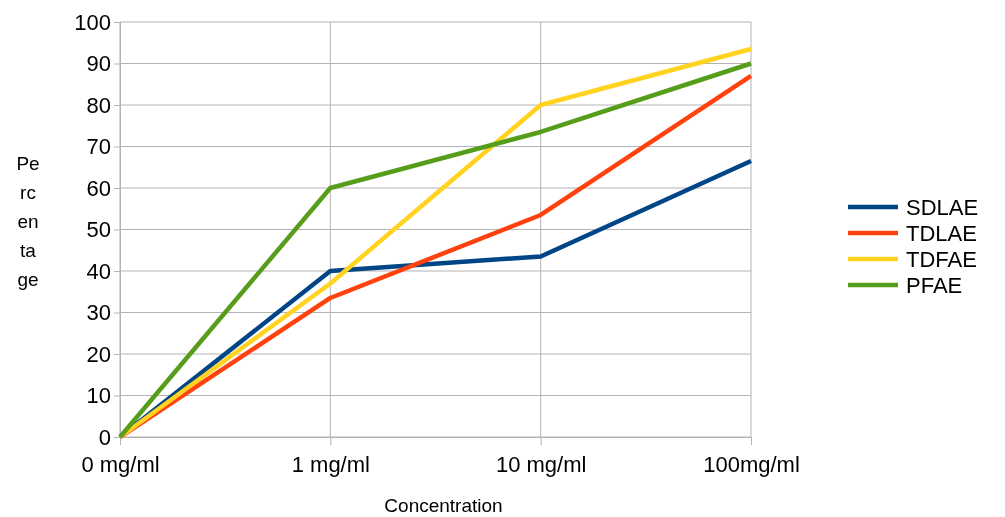 This screenshot has height=517, width=1005. I want to click on legend-label: PFAE, so click(934, 285).